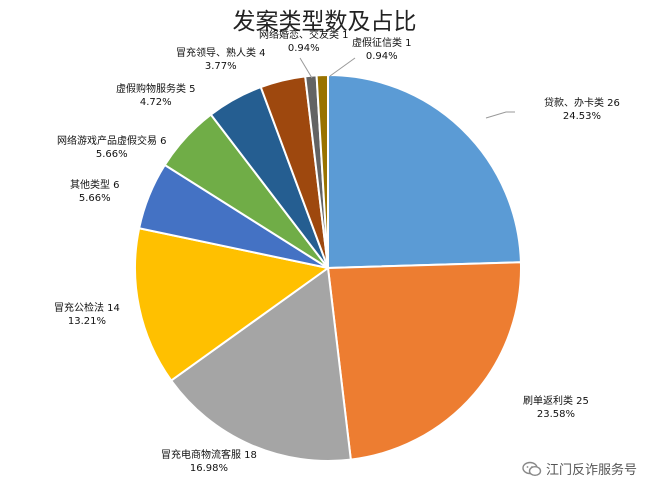  What do you see at coordinates (155, 102) in the screenshot?
I see `slice-label-percent: 4.72%` at bounding box center [155, 102].